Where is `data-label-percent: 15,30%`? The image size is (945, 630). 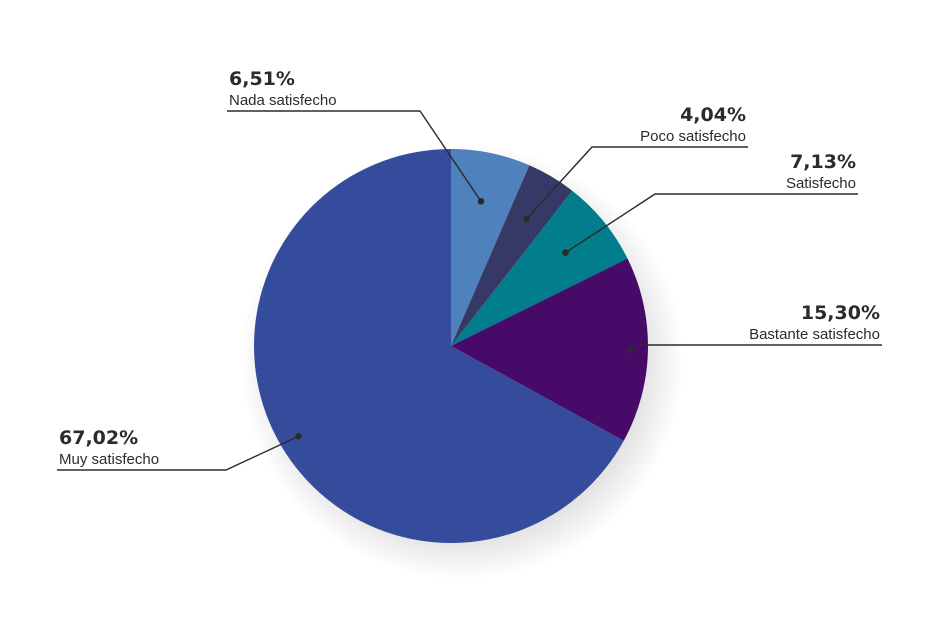
data-label-percent: 15,30% is located at coordinates (840, 313).